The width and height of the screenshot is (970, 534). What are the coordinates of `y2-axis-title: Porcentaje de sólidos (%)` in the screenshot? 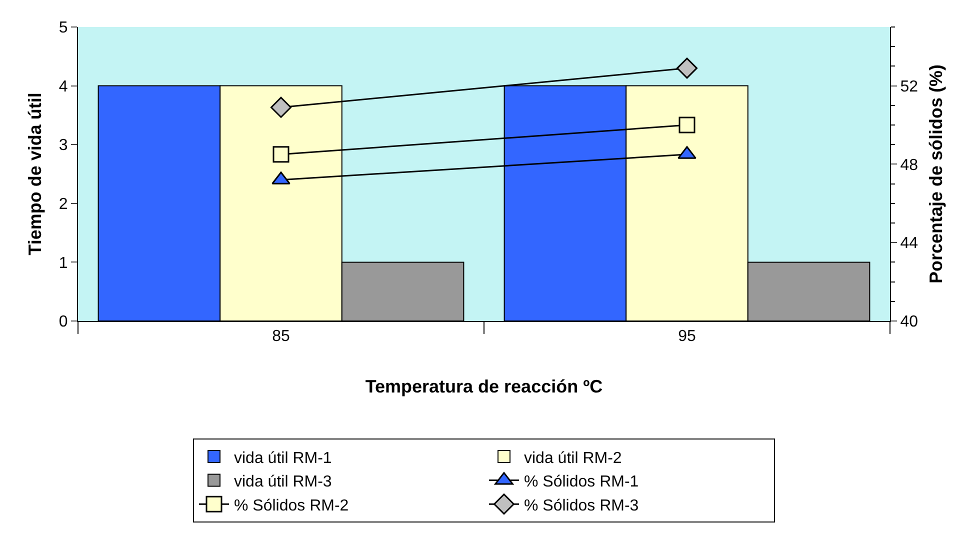 It's located at (936, 174).